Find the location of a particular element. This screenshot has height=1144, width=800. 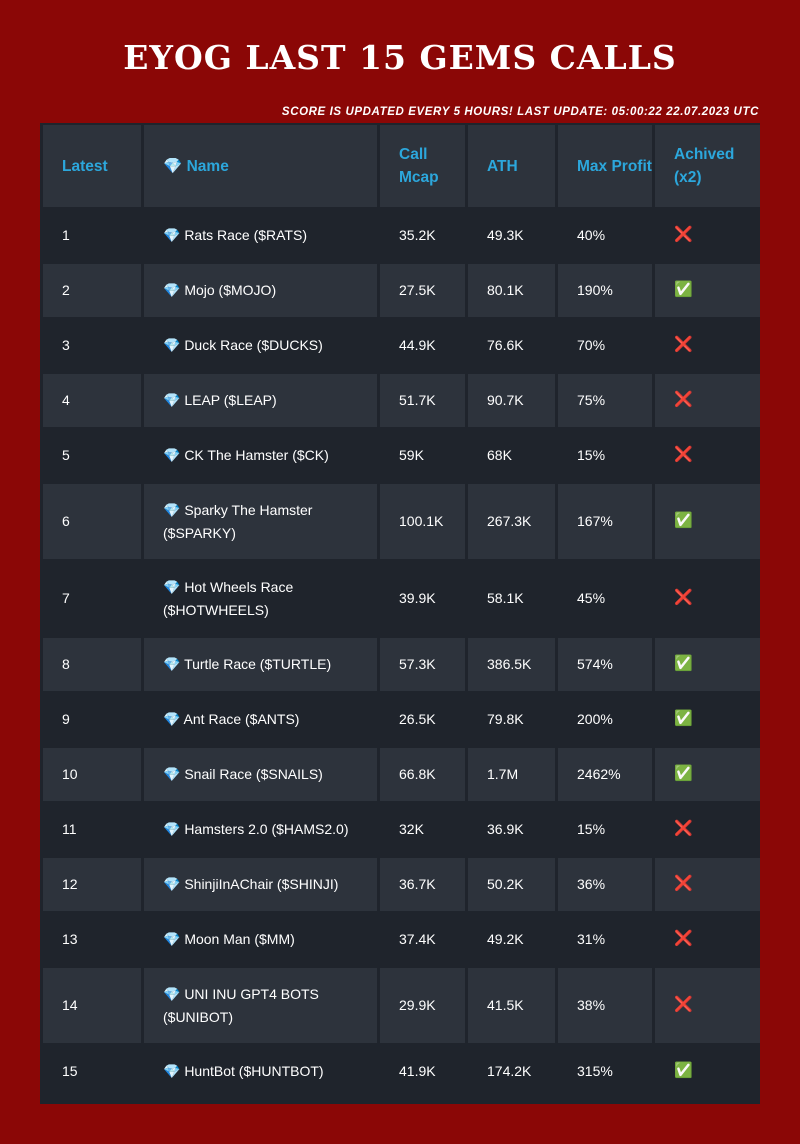

column-header-latest: Latest is located at coordinates (92, 166).